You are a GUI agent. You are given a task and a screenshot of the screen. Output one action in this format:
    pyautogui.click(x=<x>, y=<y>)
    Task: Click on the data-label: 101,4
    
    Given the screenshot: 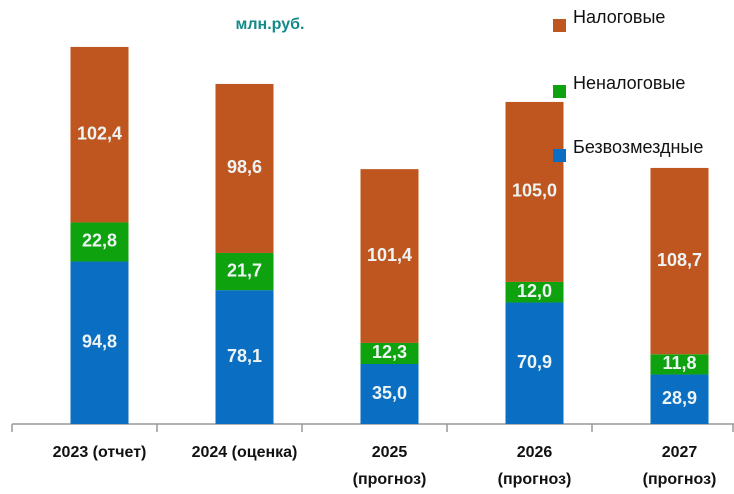 What is the action you would take?
    pyautogui.click(x=389, y=255)
    